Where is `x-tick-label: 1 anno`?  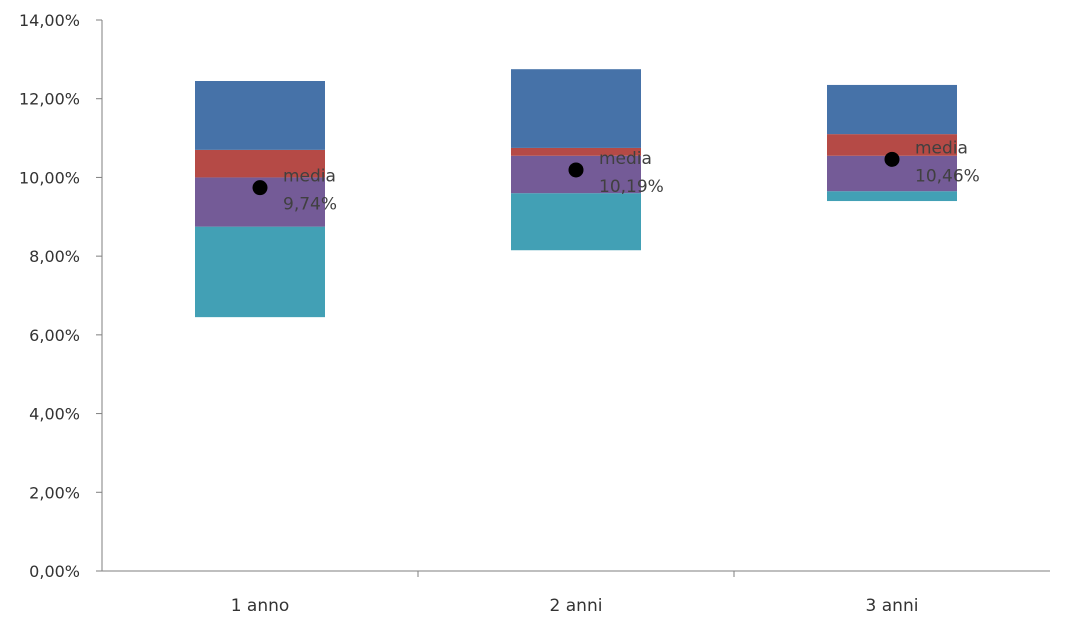 x-tick-label: 1 anno is located at coordinates (260, 606).